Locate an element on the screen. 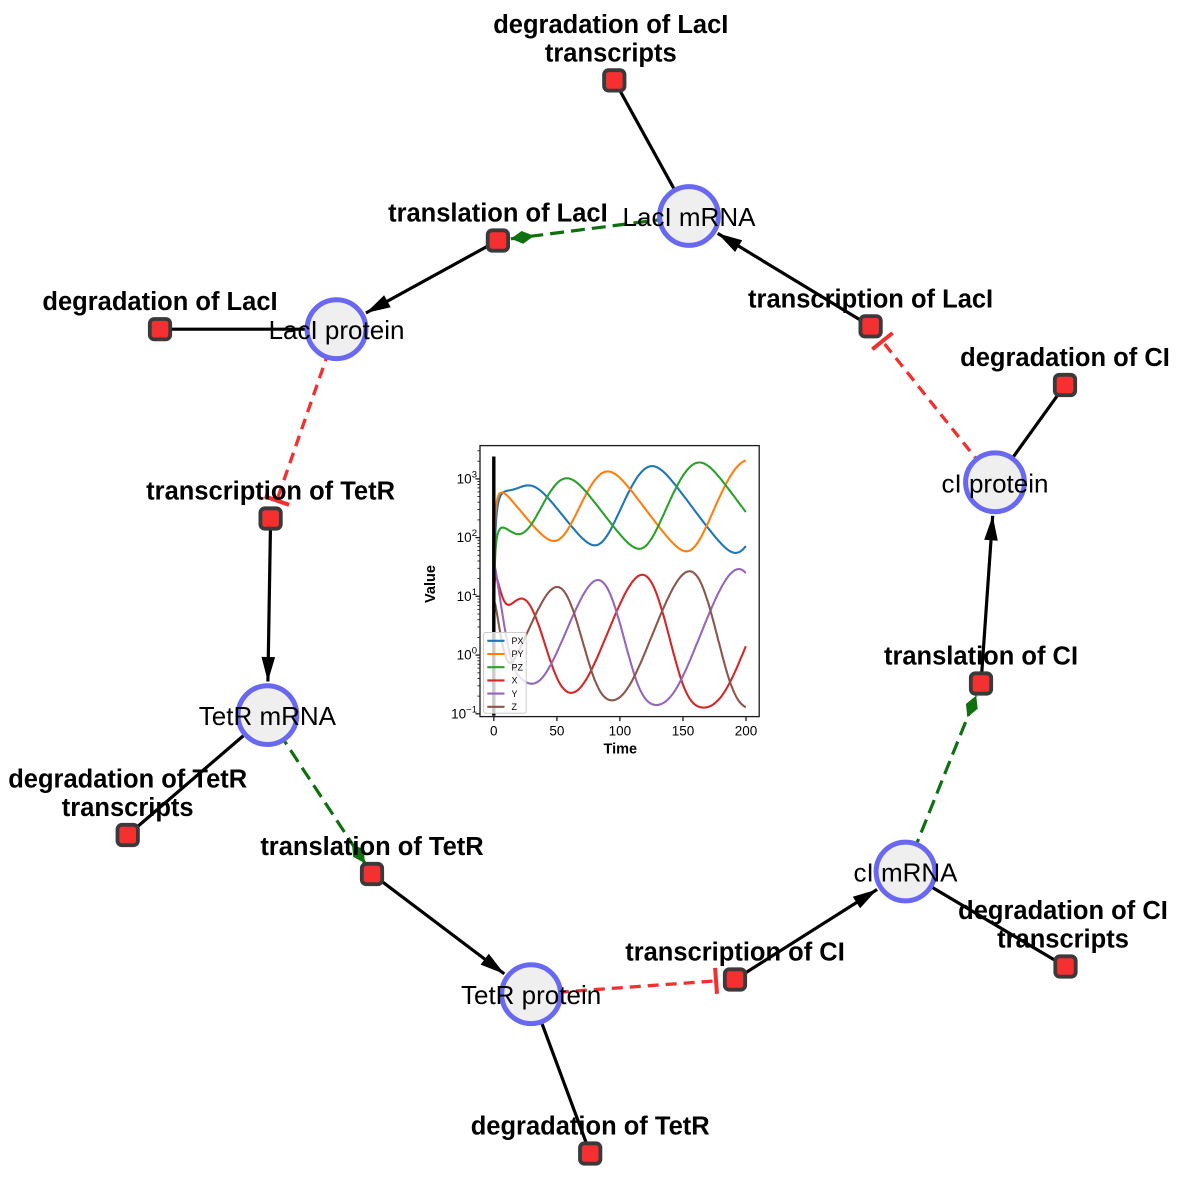 The width and height of the screenshot is (1189, 1200). svg-text: TetR mRNA is located at coordinates (268, 716).